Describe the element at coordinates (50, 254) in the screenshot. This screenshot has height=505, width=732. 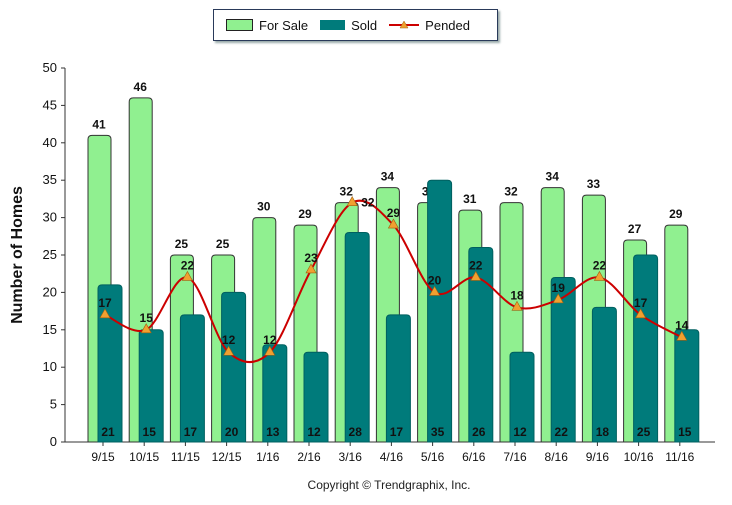
I see `y-tick-label: 25` at that location.